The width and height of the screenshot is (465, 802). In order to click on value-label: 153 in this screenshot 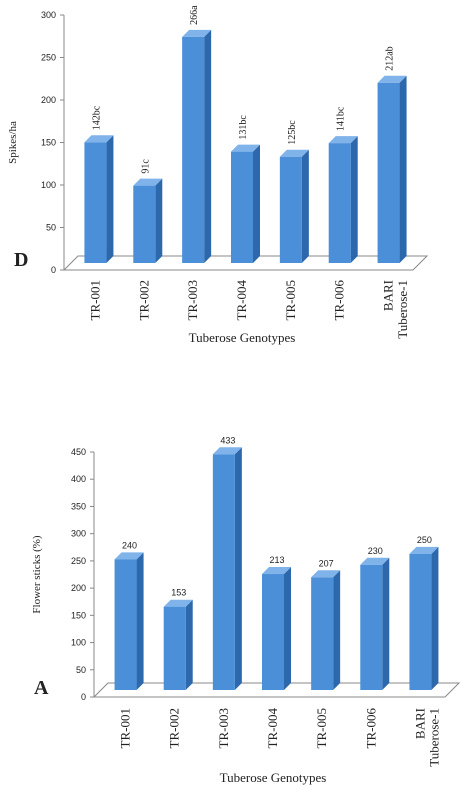, I will do `click(178, 593)`.